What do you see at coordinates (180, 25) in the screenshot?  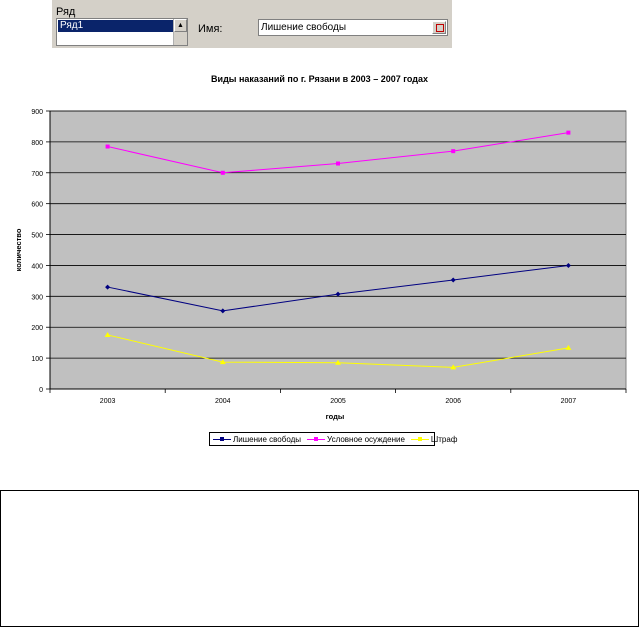 I see `scroll-up-icon: ▲` at bounding box center [180, 25].